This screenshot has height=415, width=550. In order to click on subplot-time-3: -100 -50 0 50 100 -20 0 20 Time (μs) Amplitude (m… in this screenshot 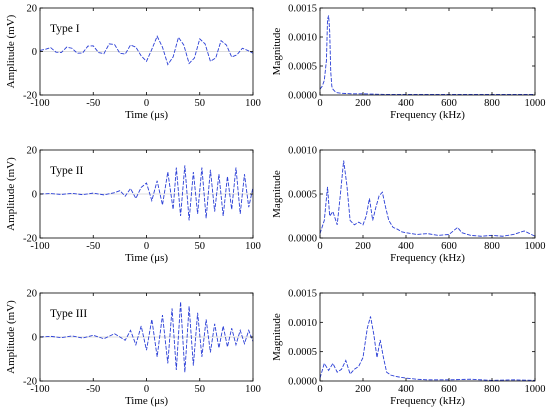, I will do `click(133, 348)`.